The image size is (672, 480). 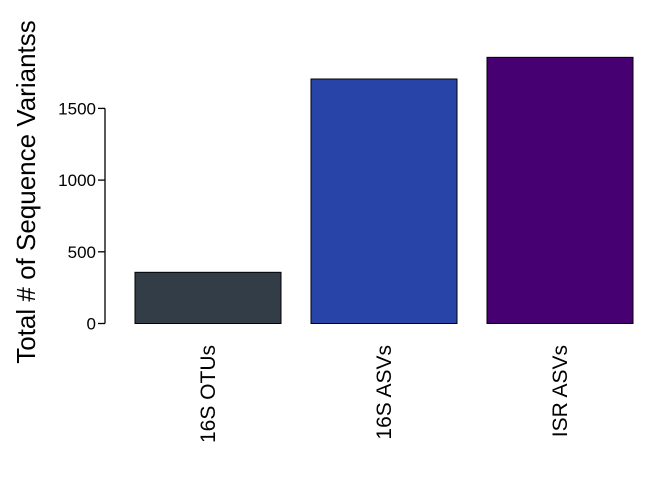 What do you see at coordinates (208, 298) in the screenshot?
I see `bar-16s-otus` at bounding box center [208, 298].